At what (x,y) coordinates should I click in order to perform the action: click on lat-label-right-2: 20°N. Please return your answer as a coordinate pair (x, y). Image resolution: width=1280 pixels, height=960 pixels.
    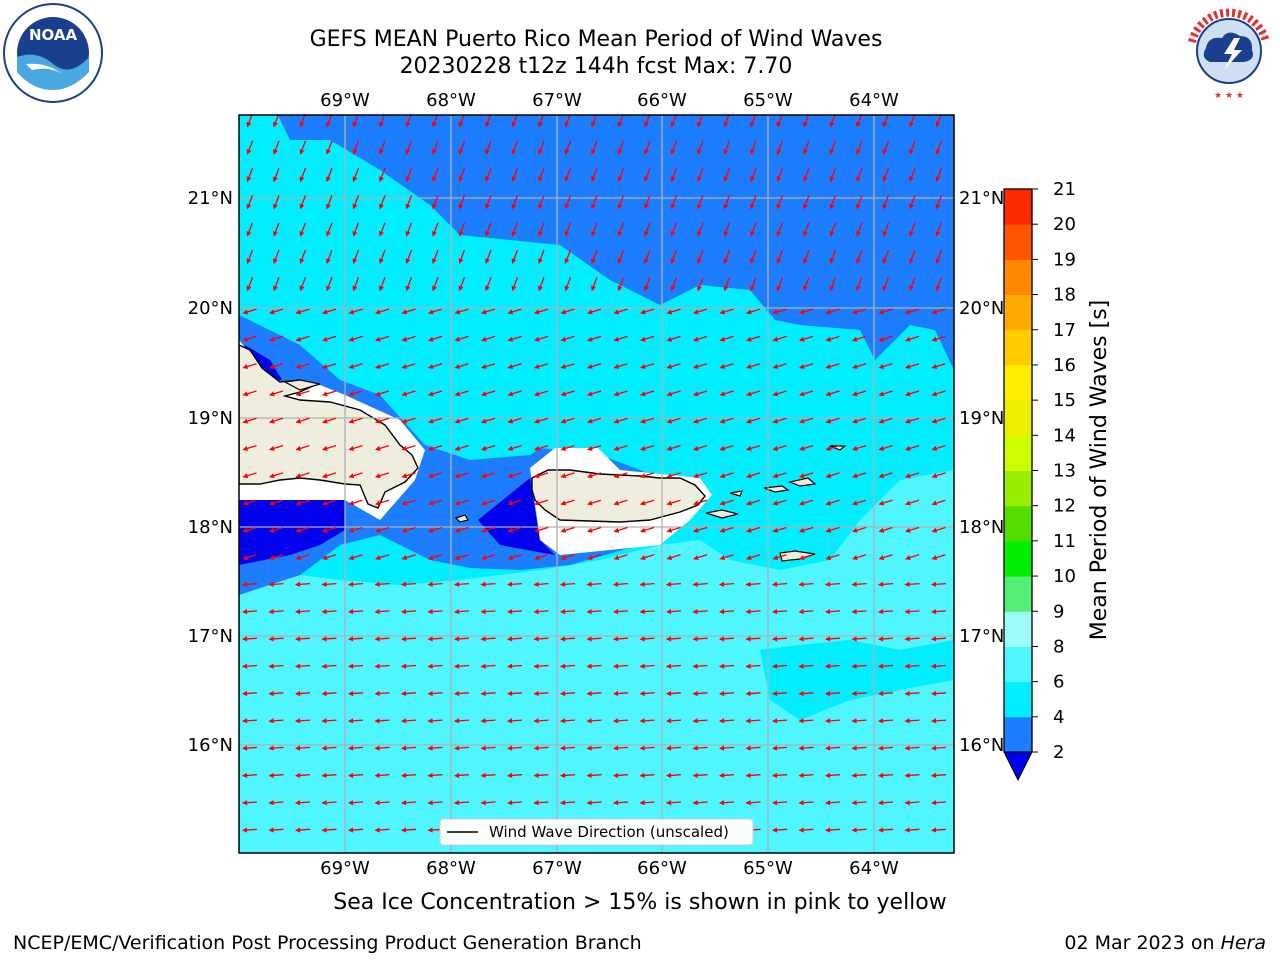
    Looking at the image, I should click on (981, 308).